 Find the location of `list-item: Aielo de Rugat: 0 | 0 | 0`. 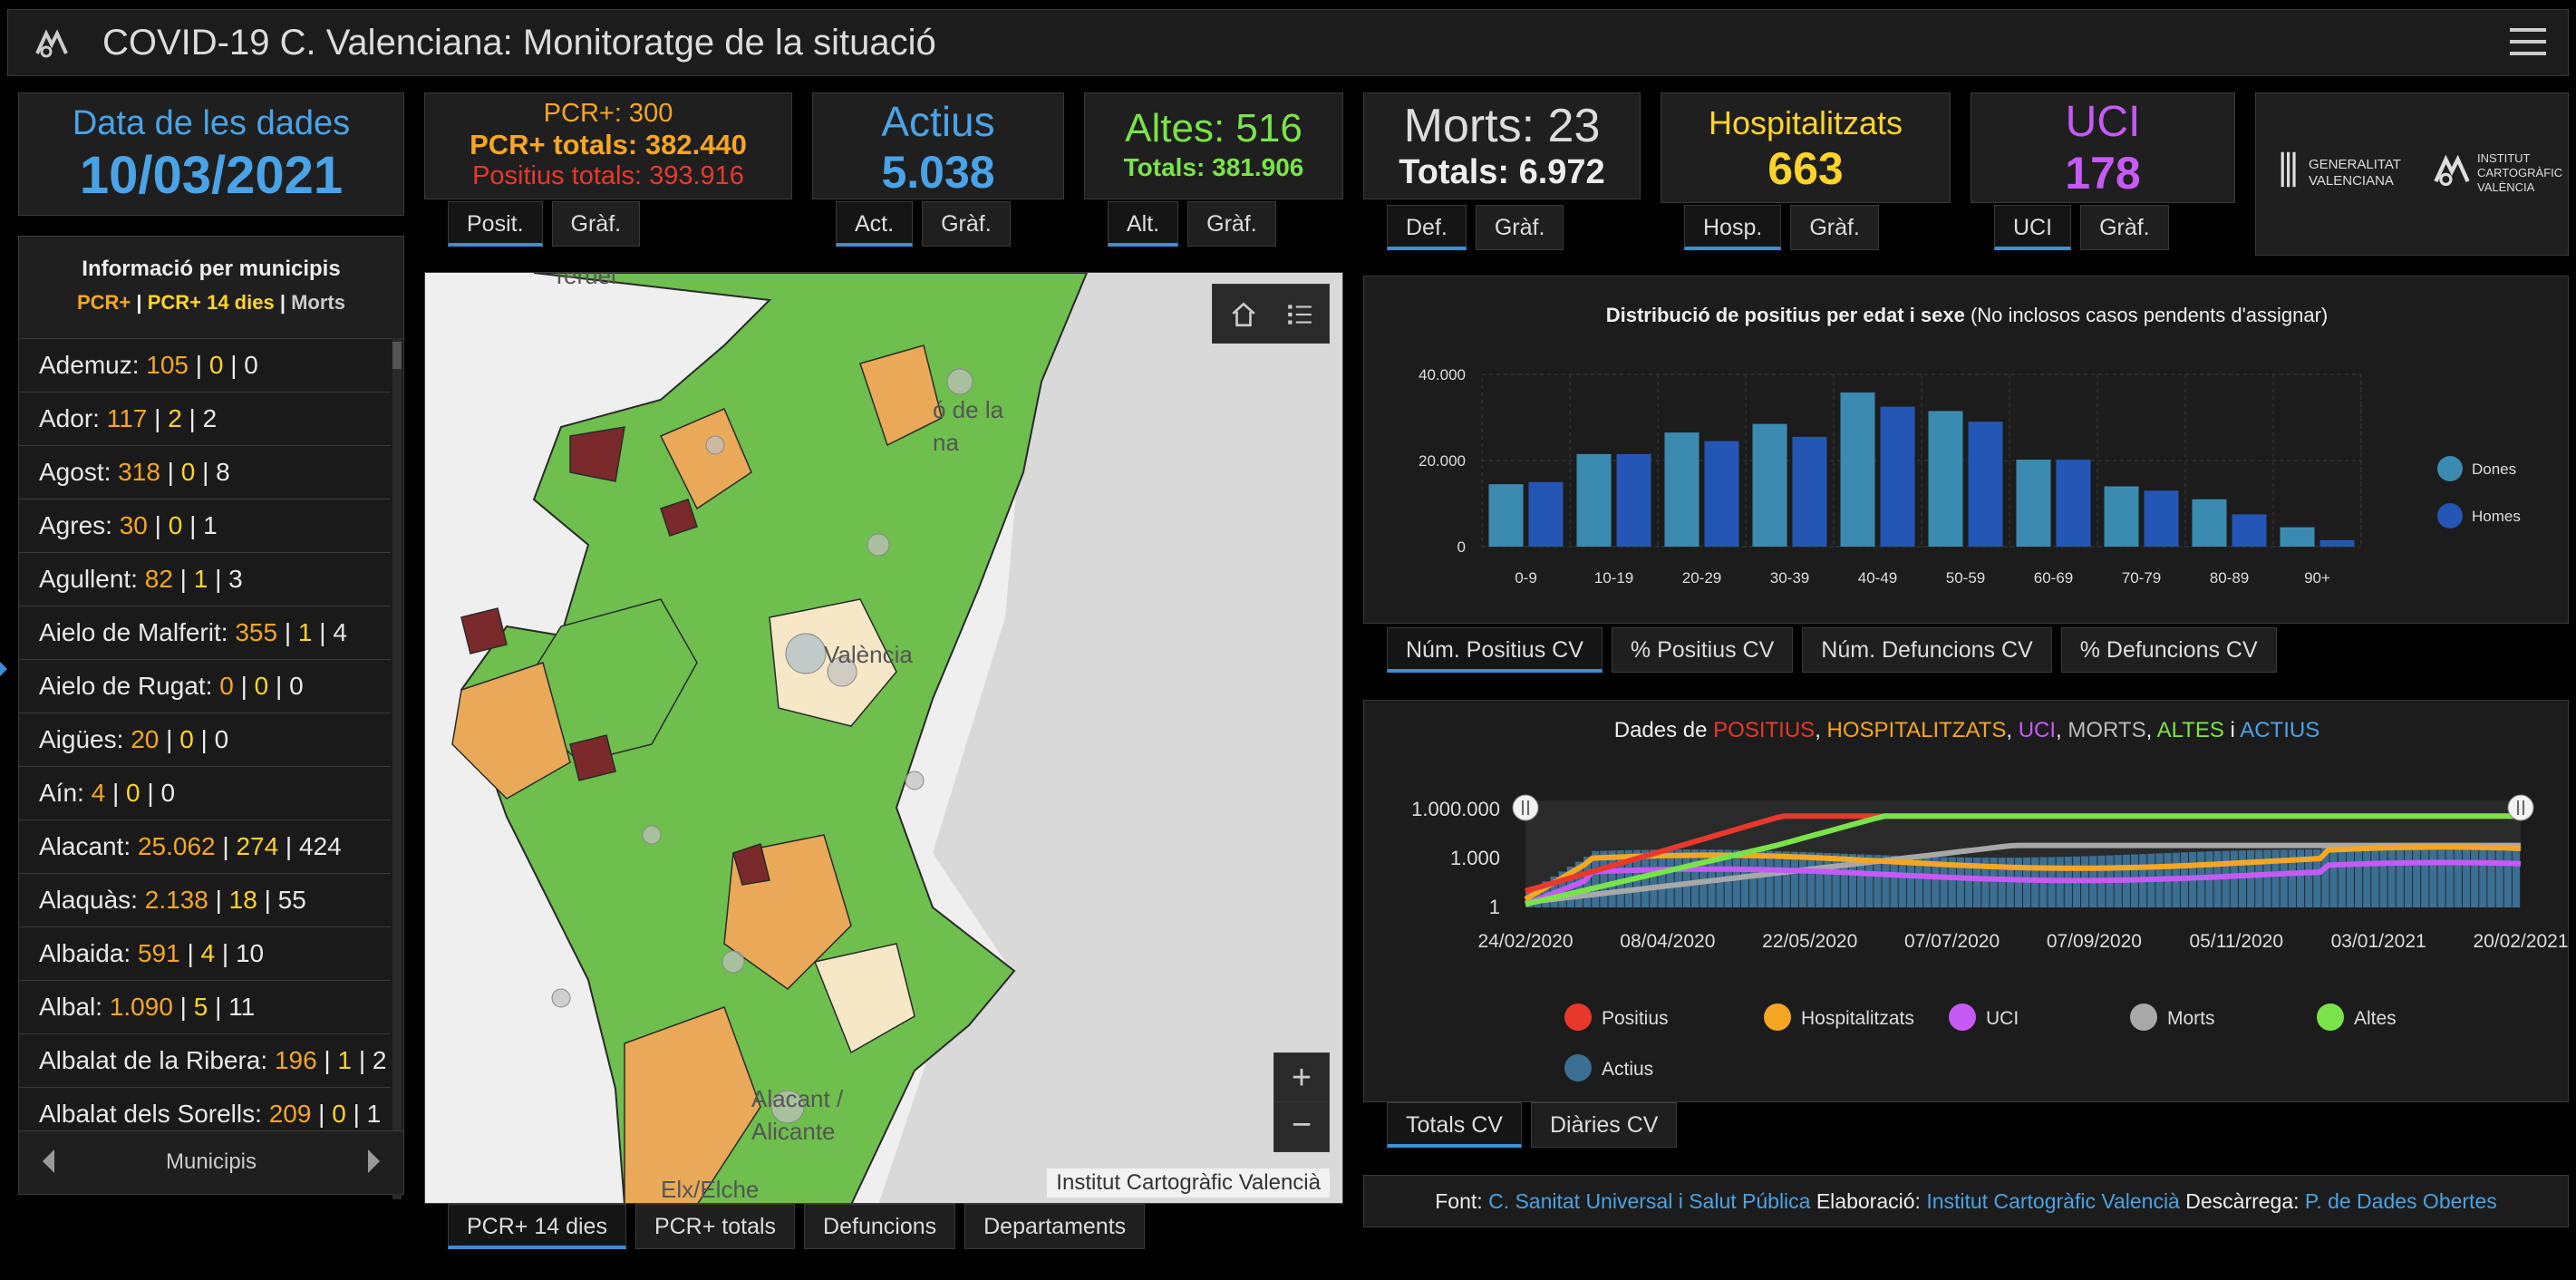

list-item: Aielo de Rugat: 0 | 0 | 0 is located at coordinates (205, 686).